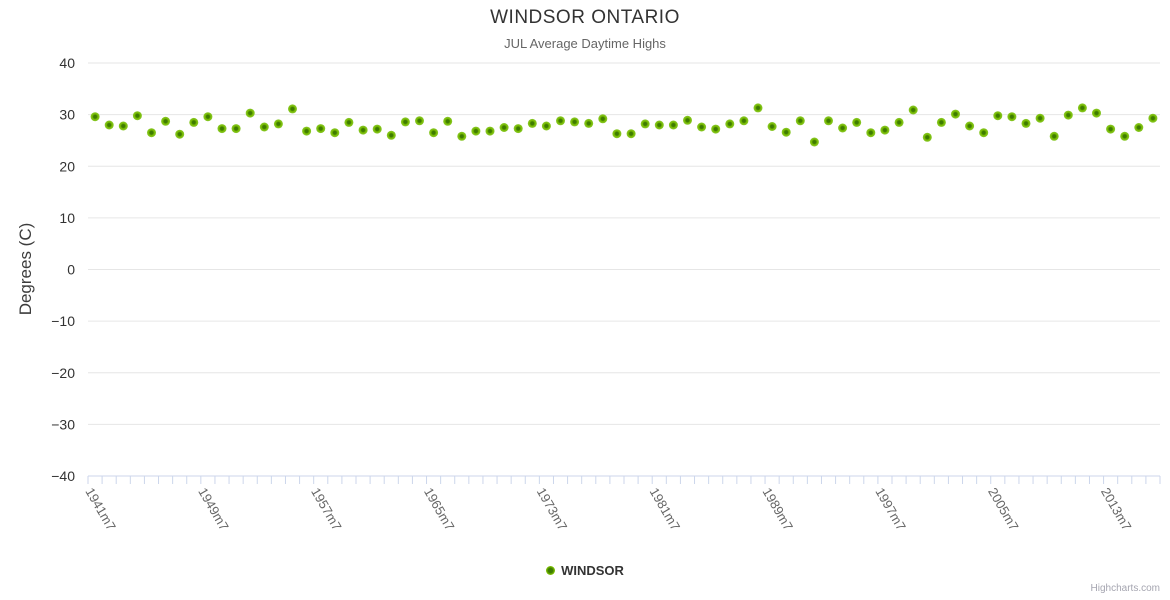 This screenshot has height=600, width=1170. I want to click on x-axis-label: 2013m7, so click(1116, 509).